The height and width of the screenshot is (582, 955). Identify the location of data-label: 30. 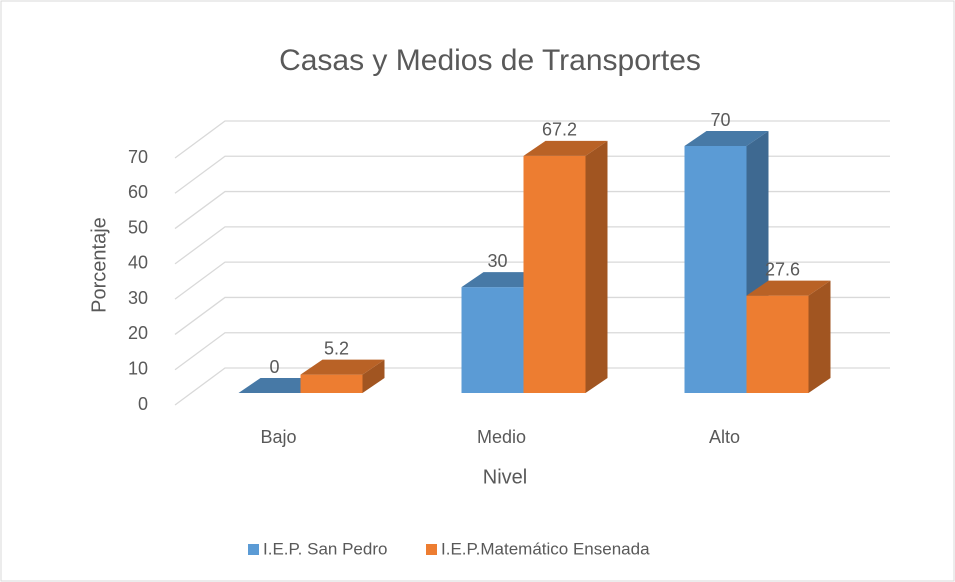
(497, 261).